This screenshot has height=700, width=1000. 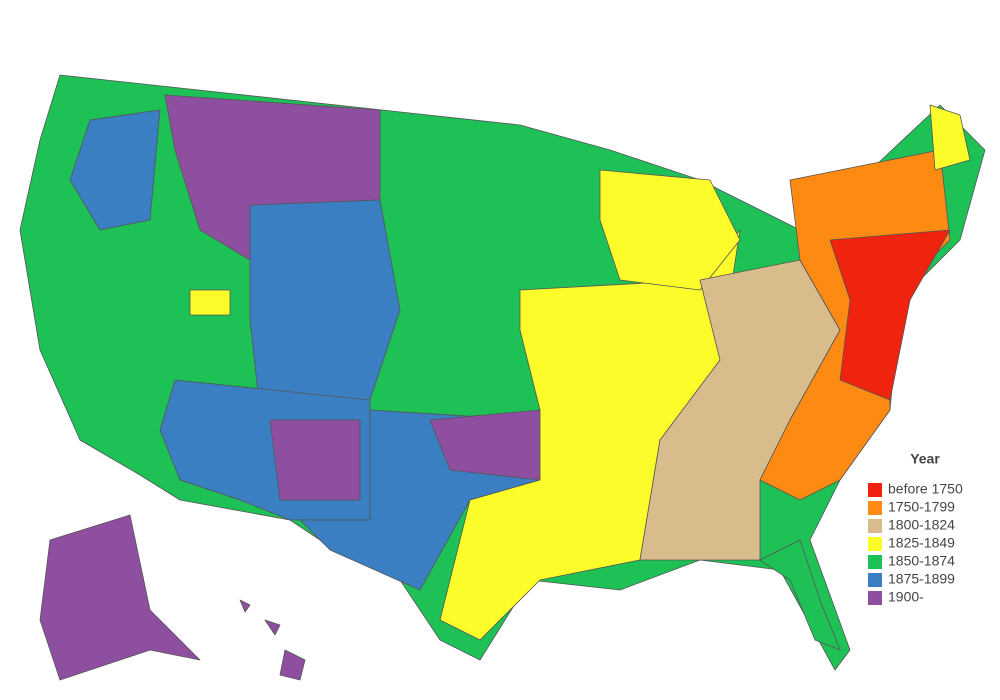 What do you see at coordinates (921, 579) in the screenshot?
I see `legend-label: 1875-1899` at bounding box center [921, 579].